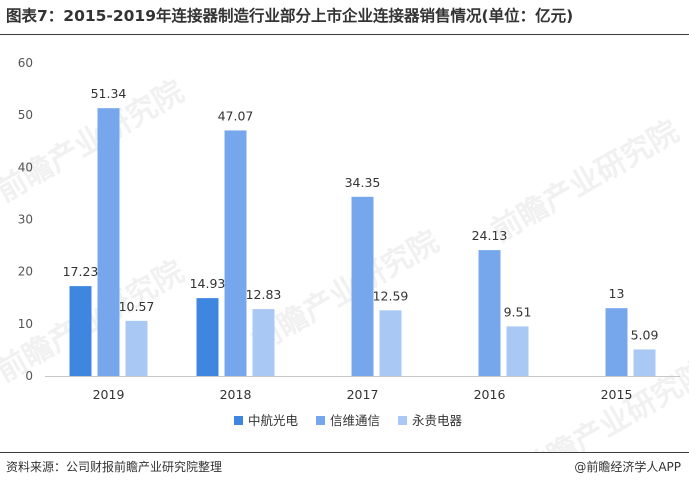 The image size is (689, 488). I want to click on data-label: 14.93, so click(208, 283).